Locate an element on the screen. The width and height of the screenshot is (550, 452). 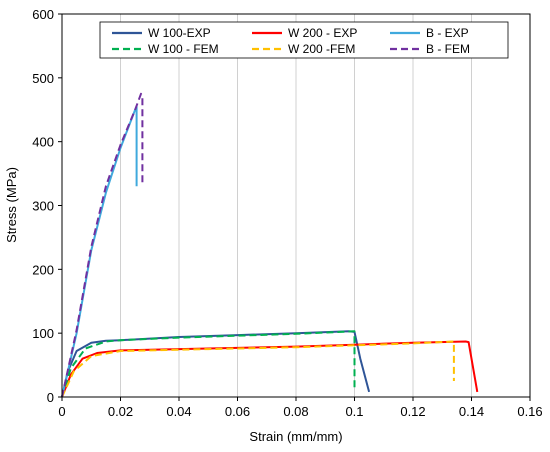
x-tick-labels: 0 0.02 0.04 0.06 0.08 0.1 0.12 0.14 0.16 is located at coordinates (300, 408).